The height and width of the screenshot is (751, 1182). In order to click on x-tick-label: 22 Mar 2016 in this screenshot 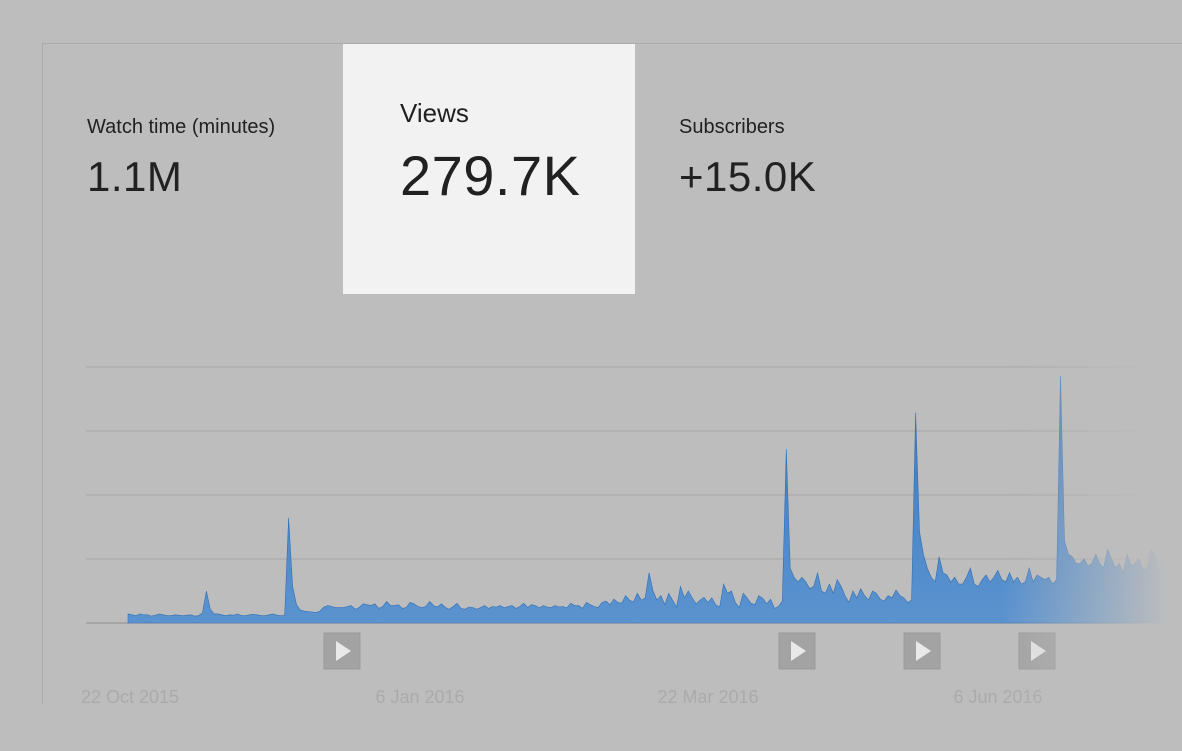, I will do `click(707, 697)`.